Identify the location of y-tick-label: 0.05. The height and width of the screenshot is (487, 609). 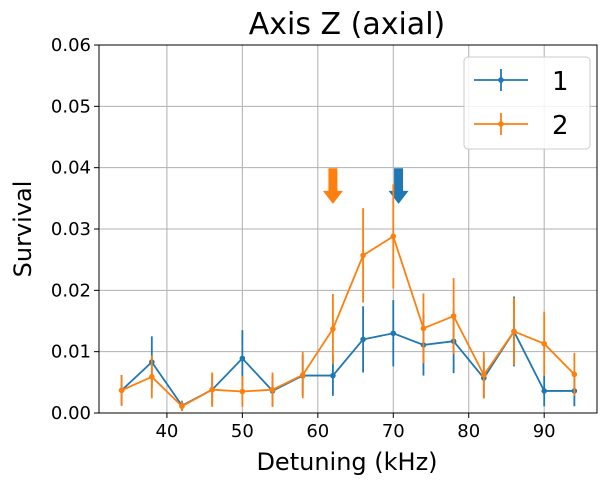
(71, 106).